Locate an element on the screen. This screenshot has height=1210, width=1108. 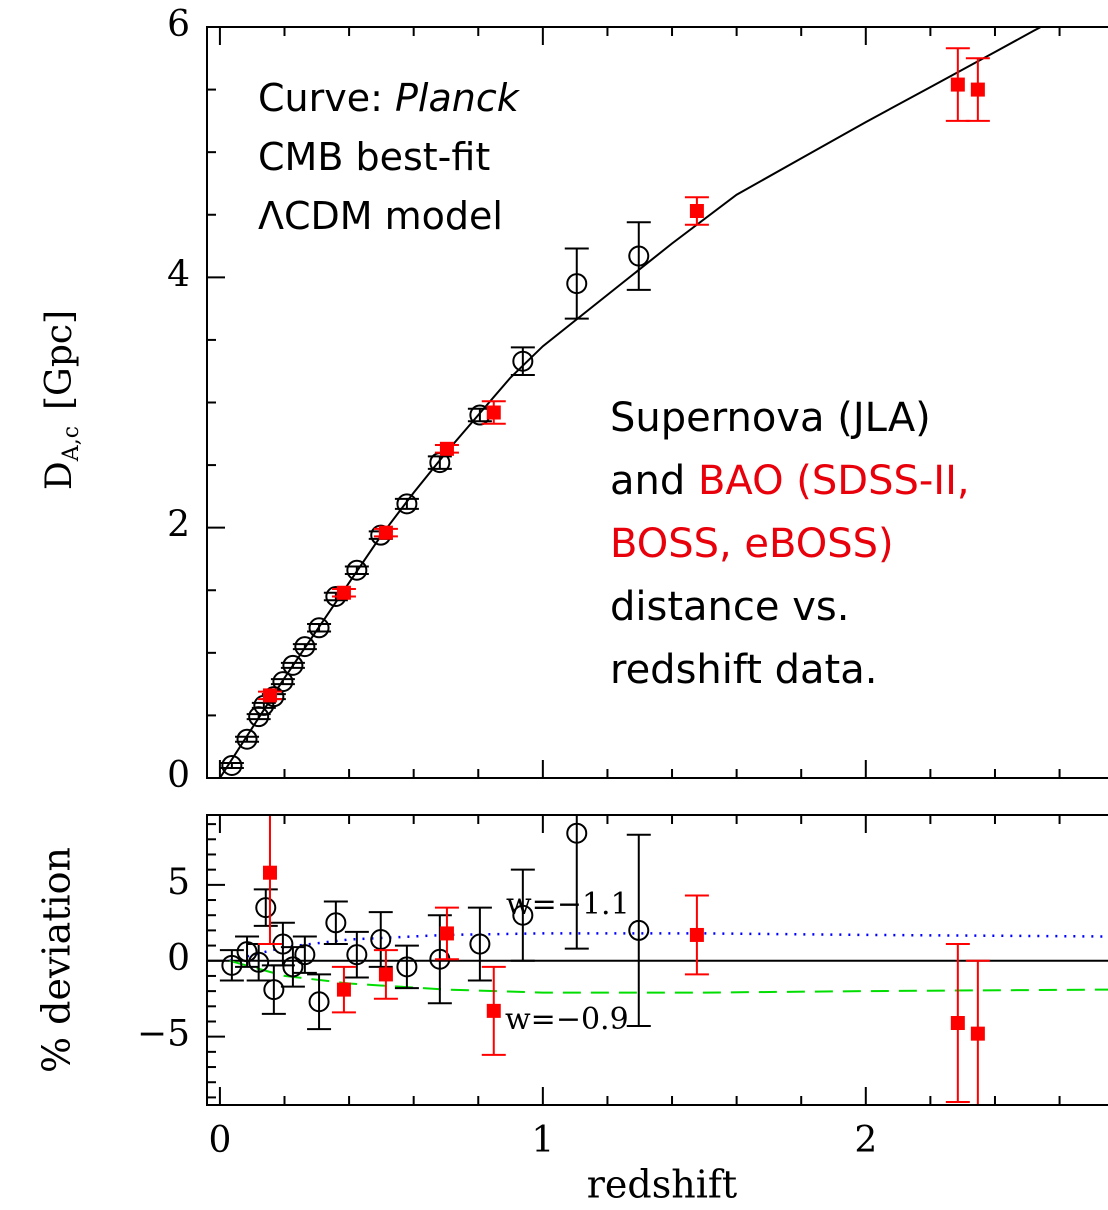
y-tick-label: 5 is located at coordinates (178, 882).